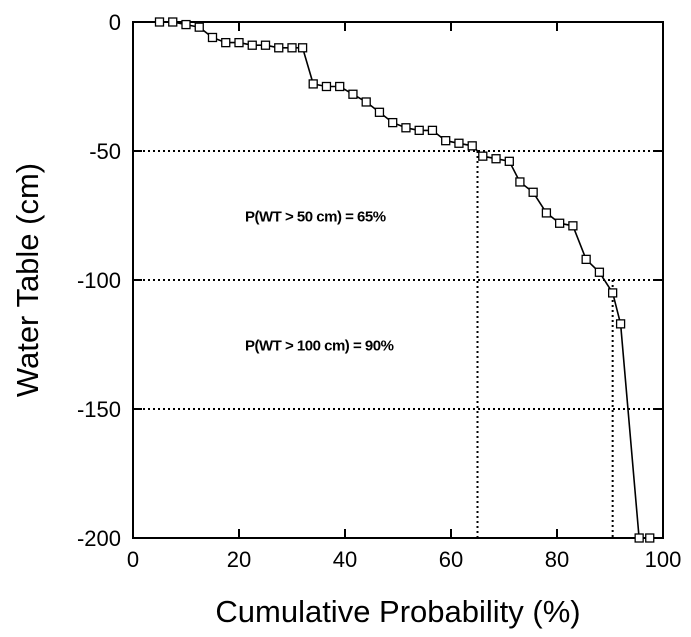  Describe the element at coordinates (133, 559) in the screenshot. I see `x-tick-label: 0` at that location.